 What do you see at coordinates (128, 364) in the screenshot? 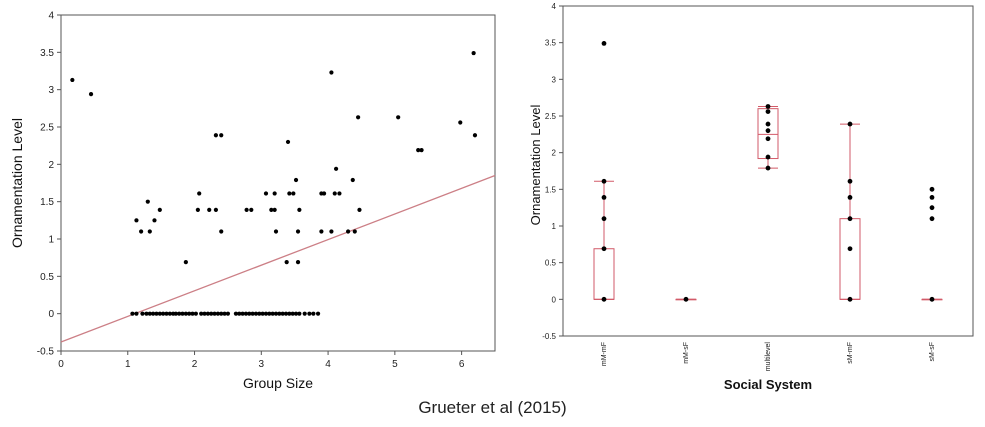
I see `scatter-x-tick-label: 1` at bounding box center [128, 364].